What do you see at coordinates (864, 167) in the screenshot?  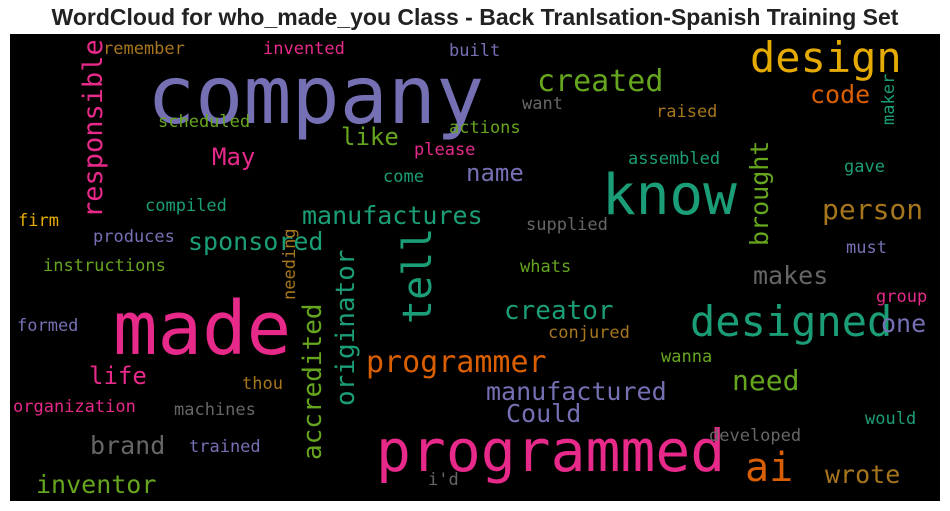 I see `word-gave: gave` at bounding box center [864, 167].